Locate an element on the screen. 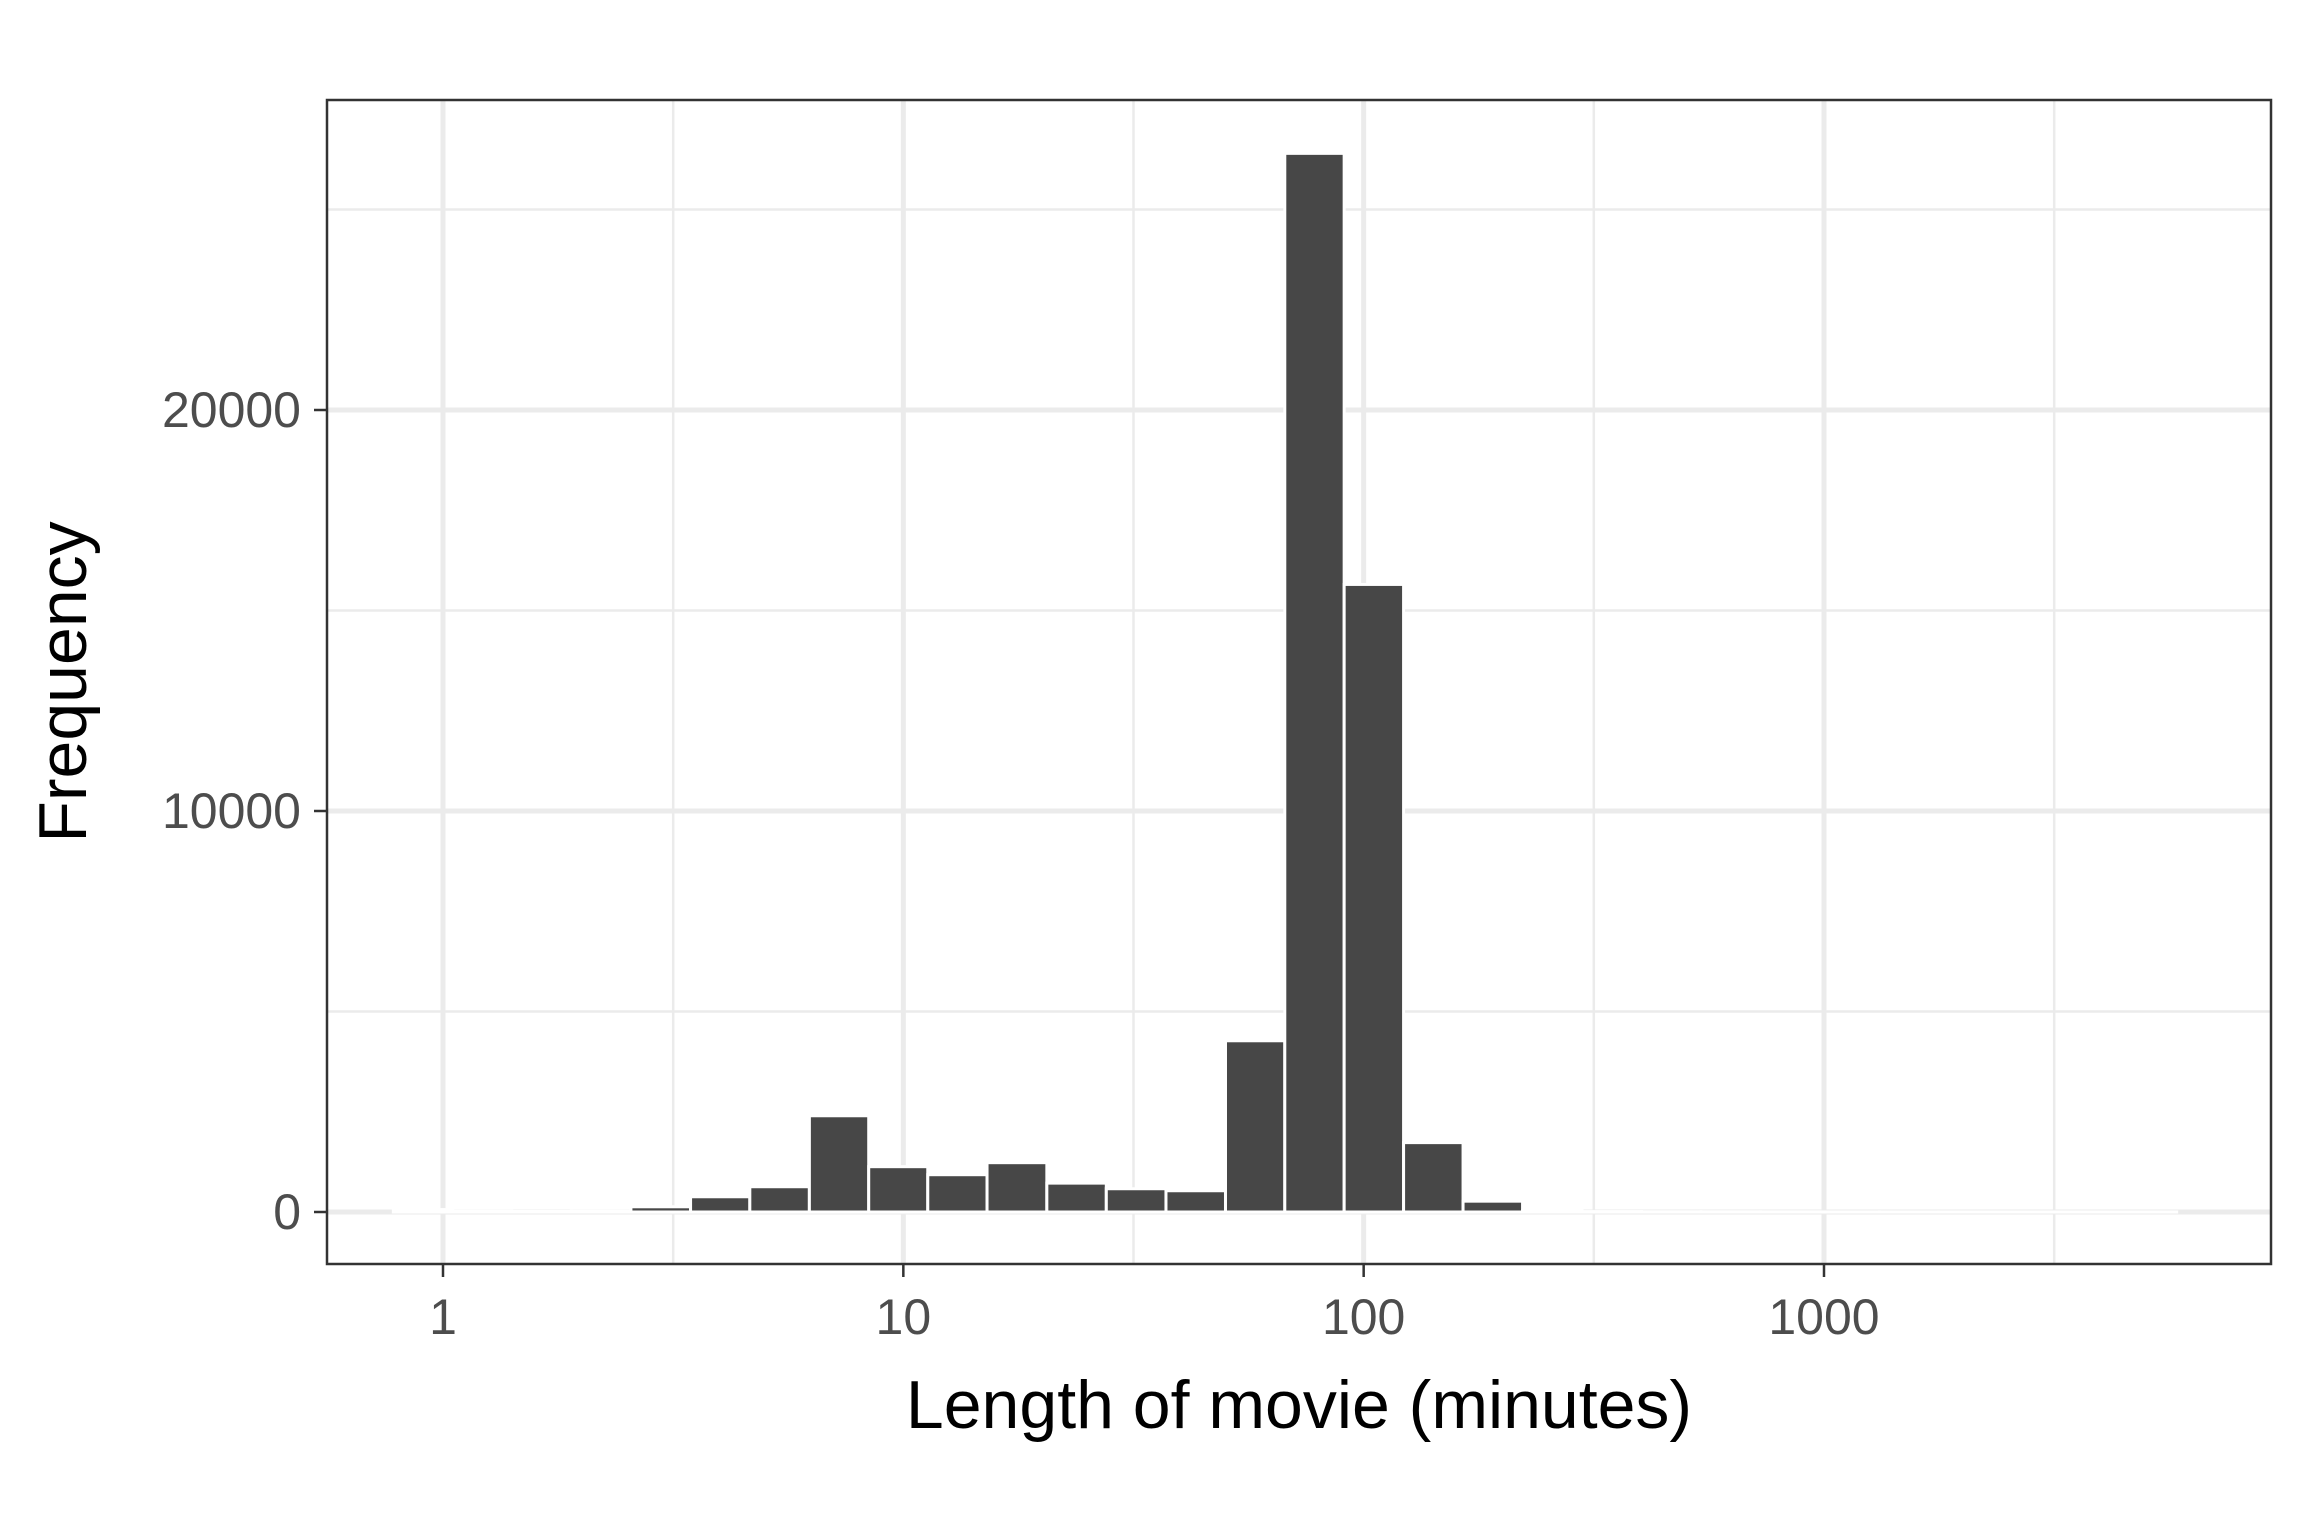  x-axis-title: Length of movie (minutes) is located at coordinates (1299, 1405).